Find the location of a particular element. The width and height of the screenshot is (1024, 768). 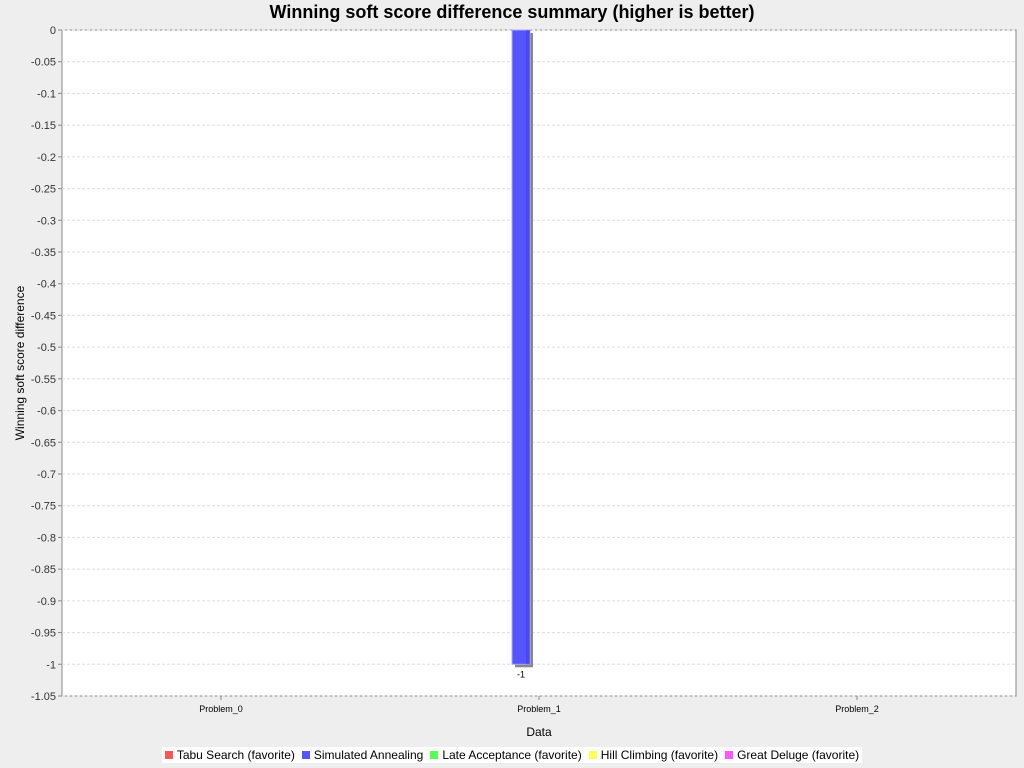

y-tick-label: -0.6 is located at coordinates (46, 412).